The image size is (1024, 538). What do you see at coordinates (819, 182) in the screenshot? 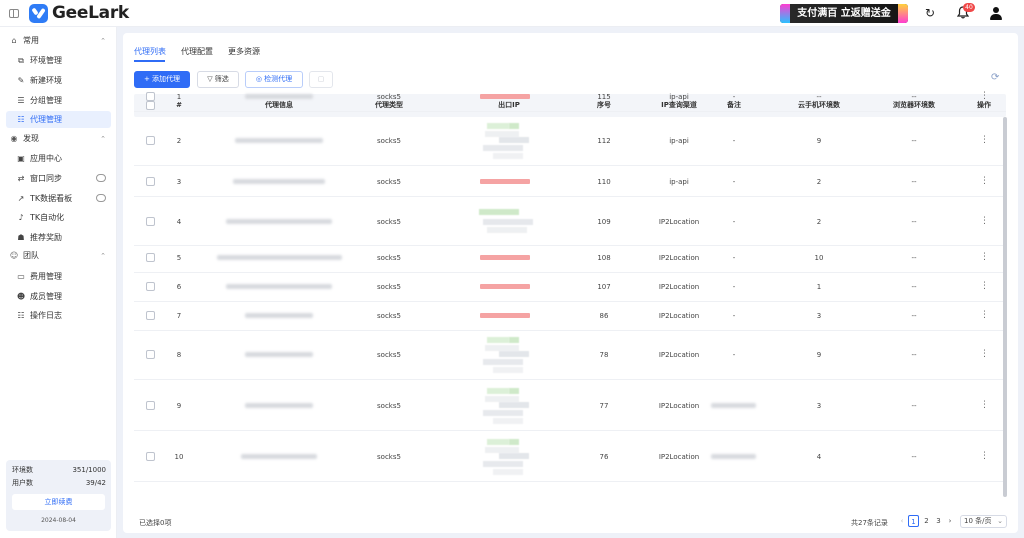
I see `cloud-env-count: 2` at bounding box center [819, 182].